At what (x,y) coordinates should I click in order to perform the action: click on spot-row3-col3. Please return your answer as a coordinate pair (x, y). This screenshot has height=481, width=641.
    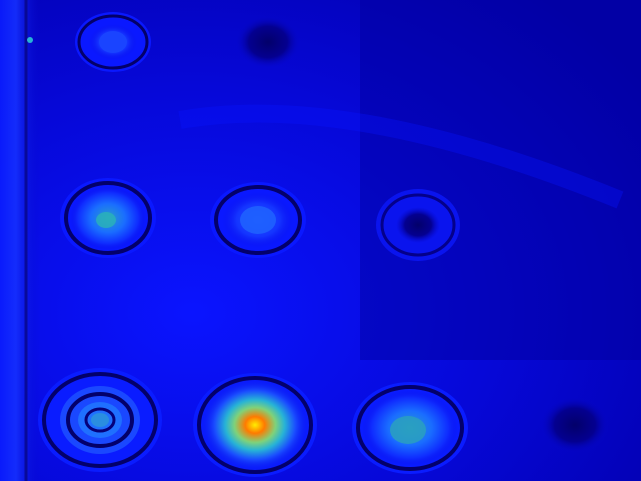
    Looking at the image, I should click on (410, 428).